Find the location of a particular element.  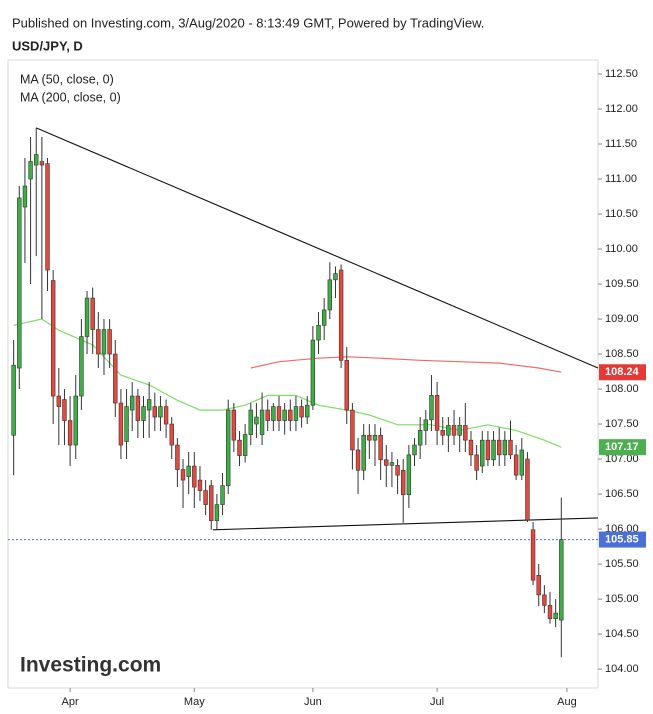

y-tick-label: 106.50 is located at coordinates (622, 494).